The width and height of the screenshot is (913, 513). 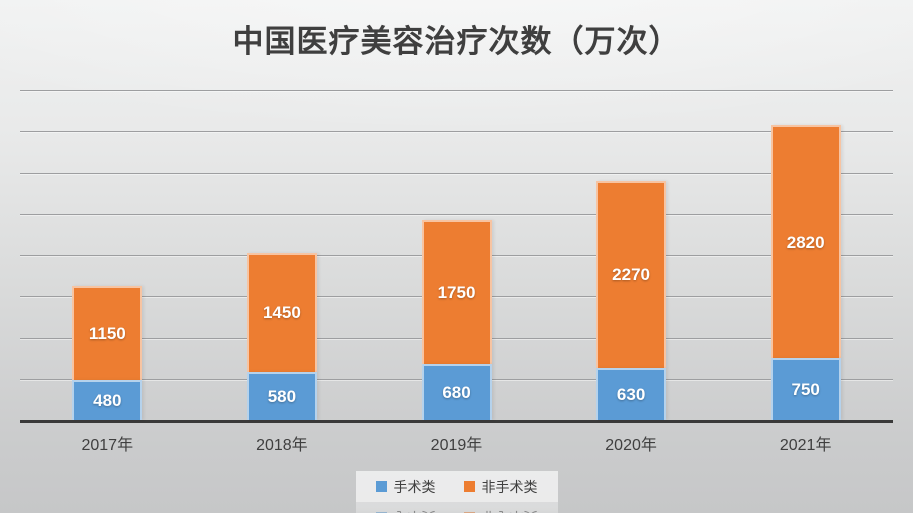 I want to click on data-label-非手术类-2017年: 1150, so click(x=107, y=333).